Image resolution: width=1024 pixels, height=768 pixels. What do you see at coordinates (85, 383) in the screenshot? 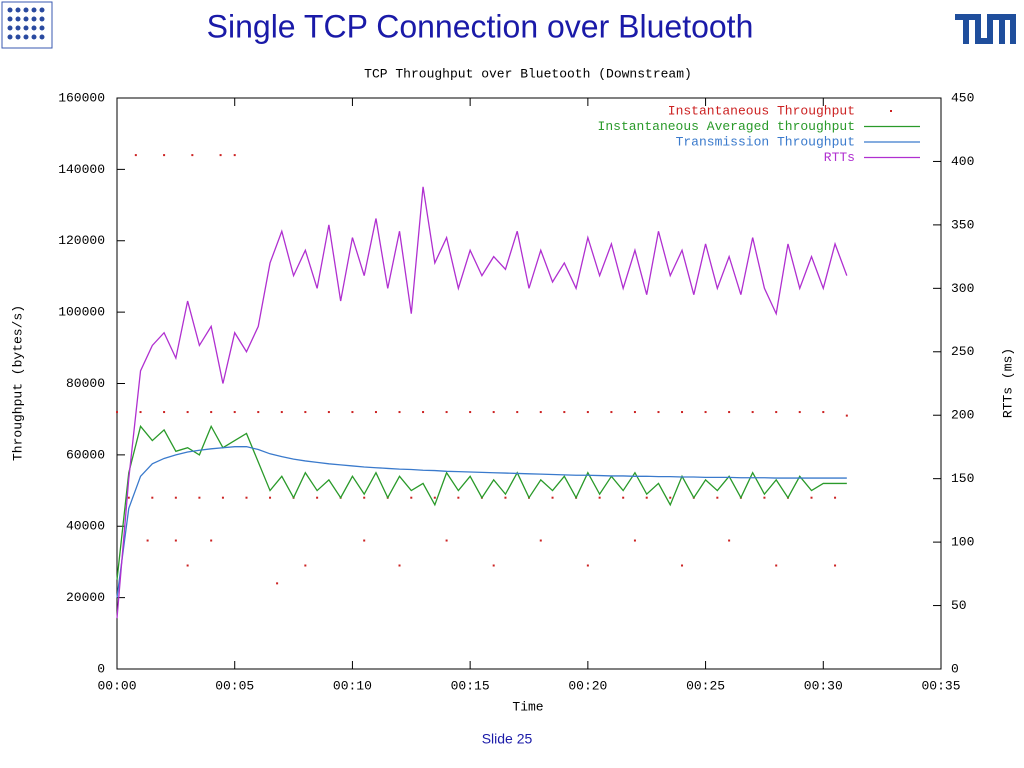
I see `y-tick-label: 80000` at bounding box center [85, 383].